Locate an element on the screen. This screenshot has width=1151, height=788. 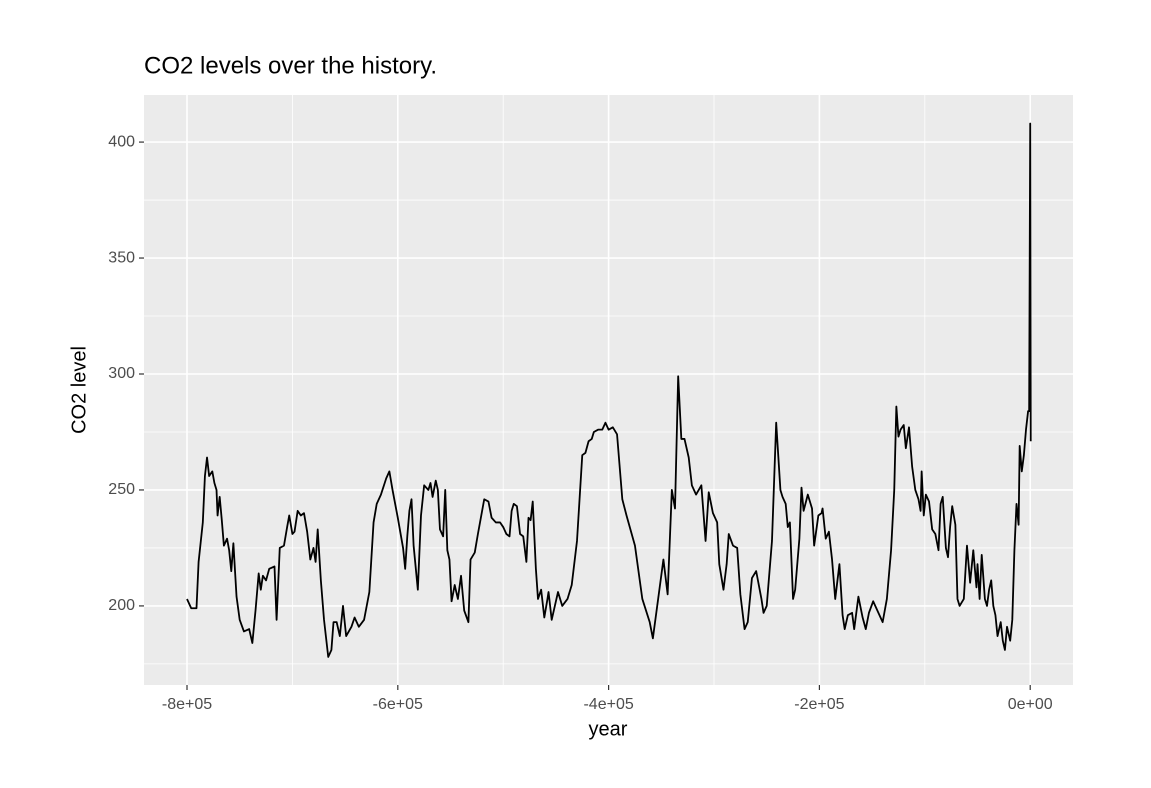
y-tick-label: 350 is located at coordinates (121, 257).